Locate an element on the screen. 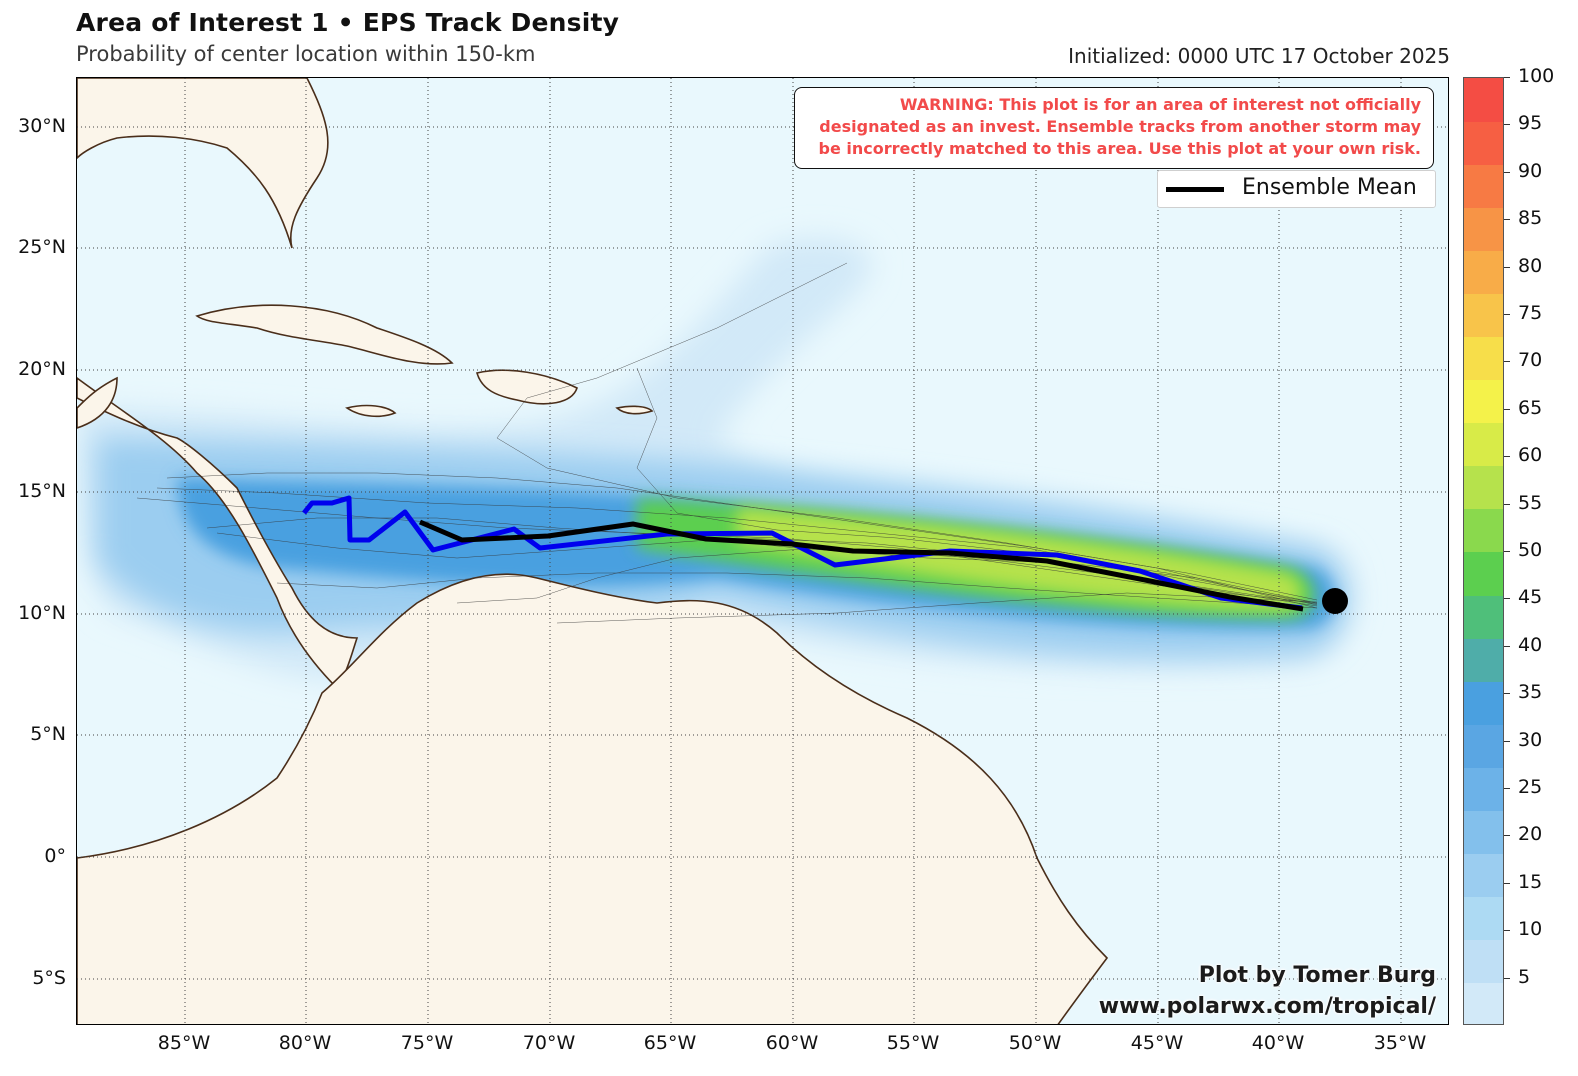 The width and height of the screenshot is (1578, 1076). lat-label-0: 0° is located at coordinates (55, 856).